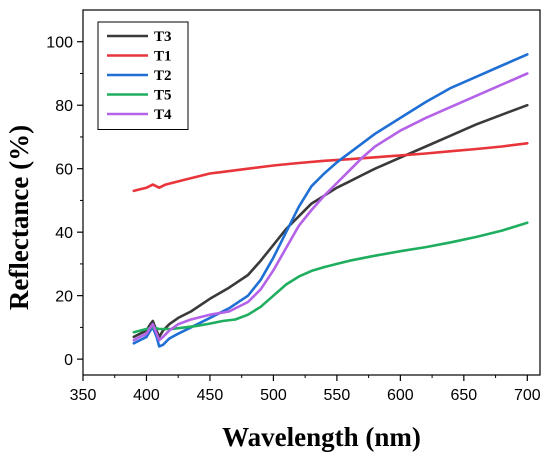 The image size is (550, 462). What do you see at coordinates (64, 233) in the screenshot?
I see `y-tick-label: 40` at bounding box center [64, 233].